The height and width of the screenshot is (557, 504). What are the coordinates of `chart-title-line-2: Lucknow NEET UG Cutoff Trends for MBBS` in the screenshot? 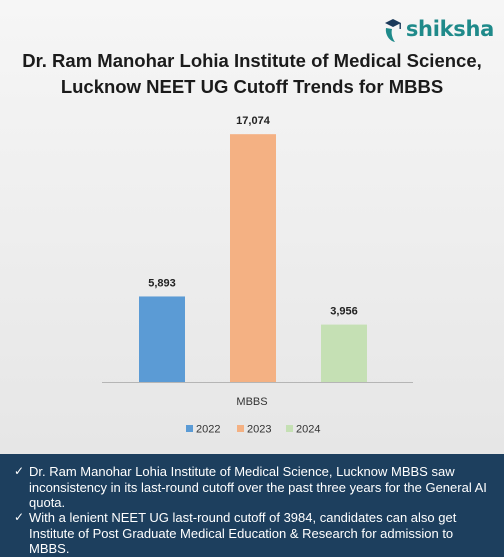 It's located at (252, 86).